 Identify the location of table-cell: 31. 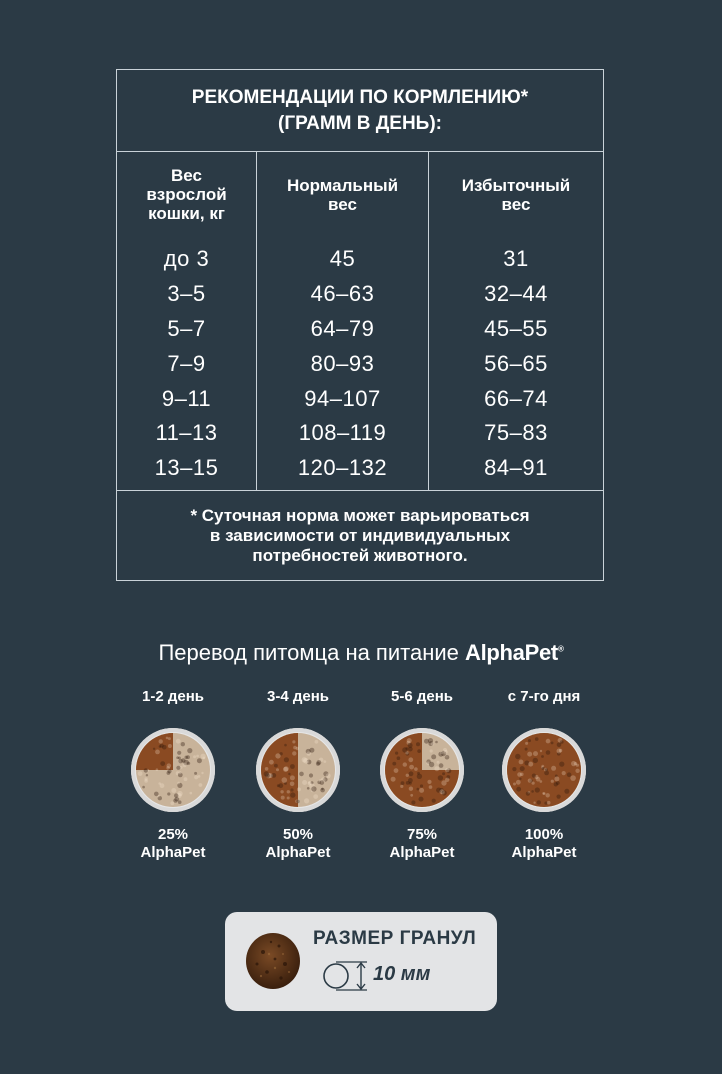
(516, 259).